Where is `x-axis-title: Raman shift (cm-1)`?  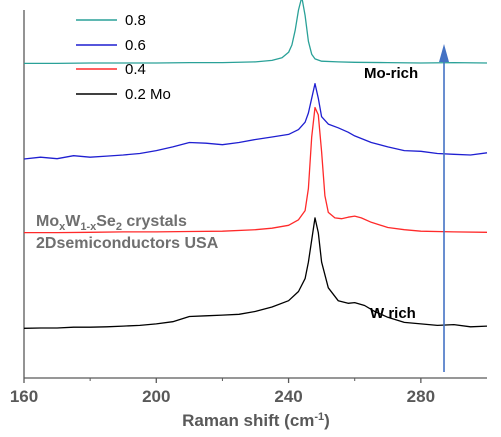 x-axis-title: Raman shift (cm-1) is located at coordinates (256, 420).